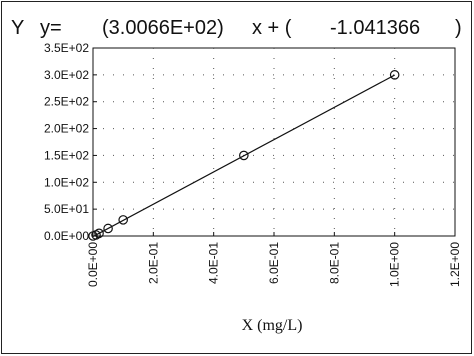 The width and height of the screenshot is (474, 356). Describe the element at coordinates (458, 28) in the screenshot. I see `close-paren: )` at that location.